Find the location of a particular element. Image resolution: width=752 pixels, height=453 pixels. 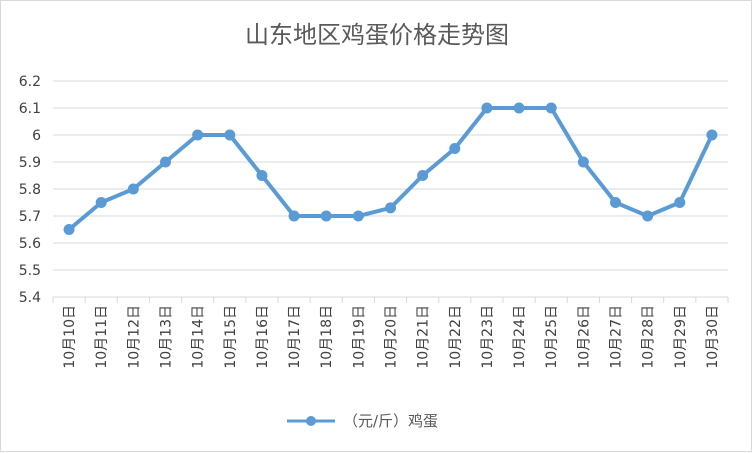

x-tick-label: 10月28日 is located at coordinates (649, 337).